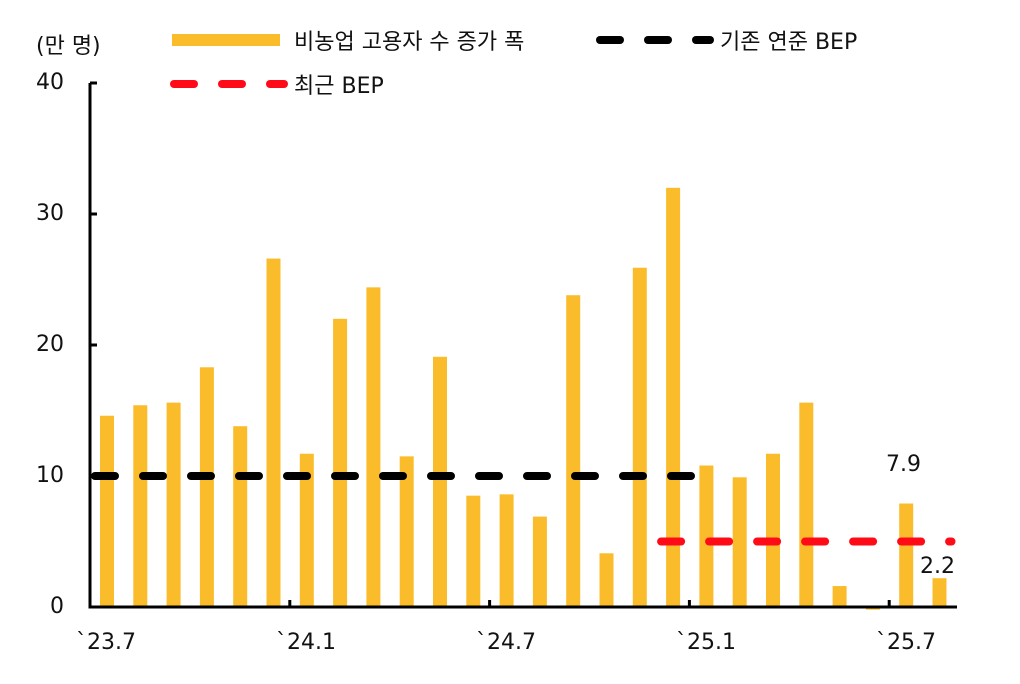 This screenshot has height=684, width=1020. Describe the element at coordinates (806, 504) in the screenshot. I see `bar-`25.4` at that location.